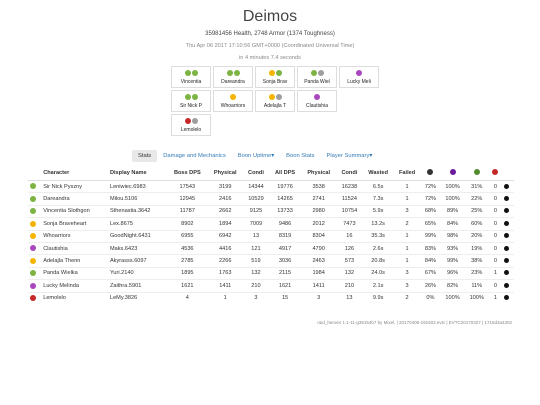  I want to click on player-card: Whoarriors, so click(233, 101).